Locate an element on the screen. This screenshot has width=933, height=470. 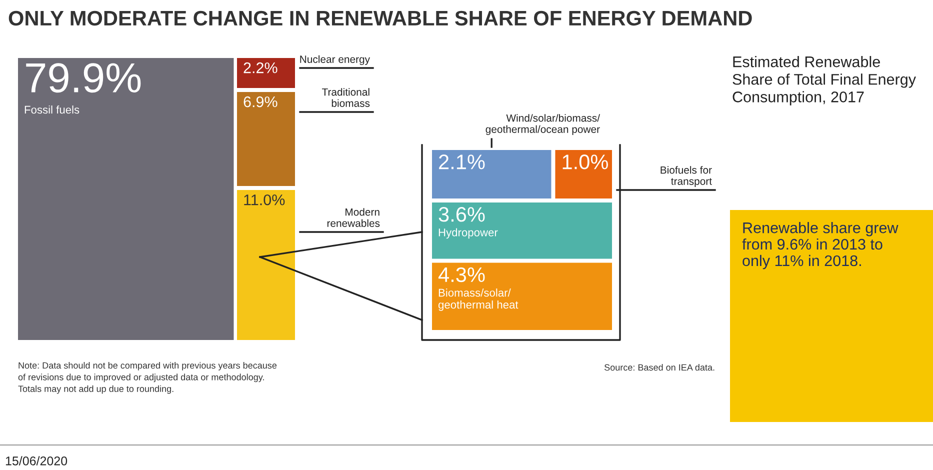
text: Estimated Renewable Share of Total Final Energy Consumption, 2017 is located at coordinates (824, 81).